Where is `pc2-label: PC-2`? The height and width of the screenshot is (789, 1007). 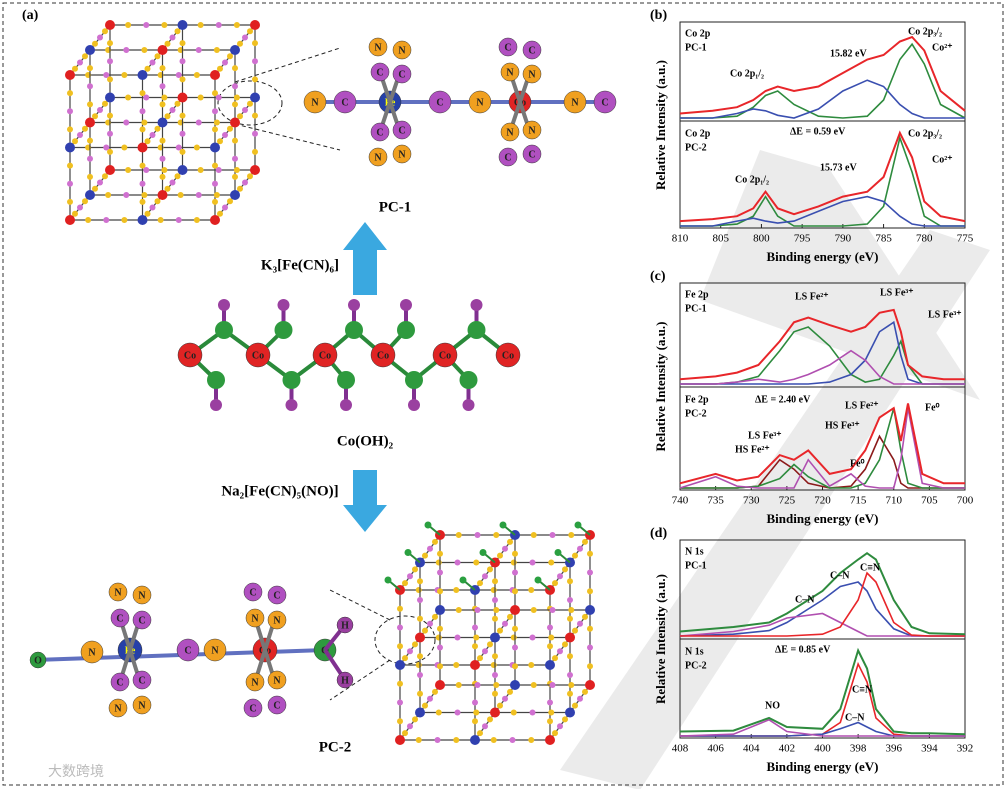
pc2-label: PC-2 is located at coordinates (335, 747).